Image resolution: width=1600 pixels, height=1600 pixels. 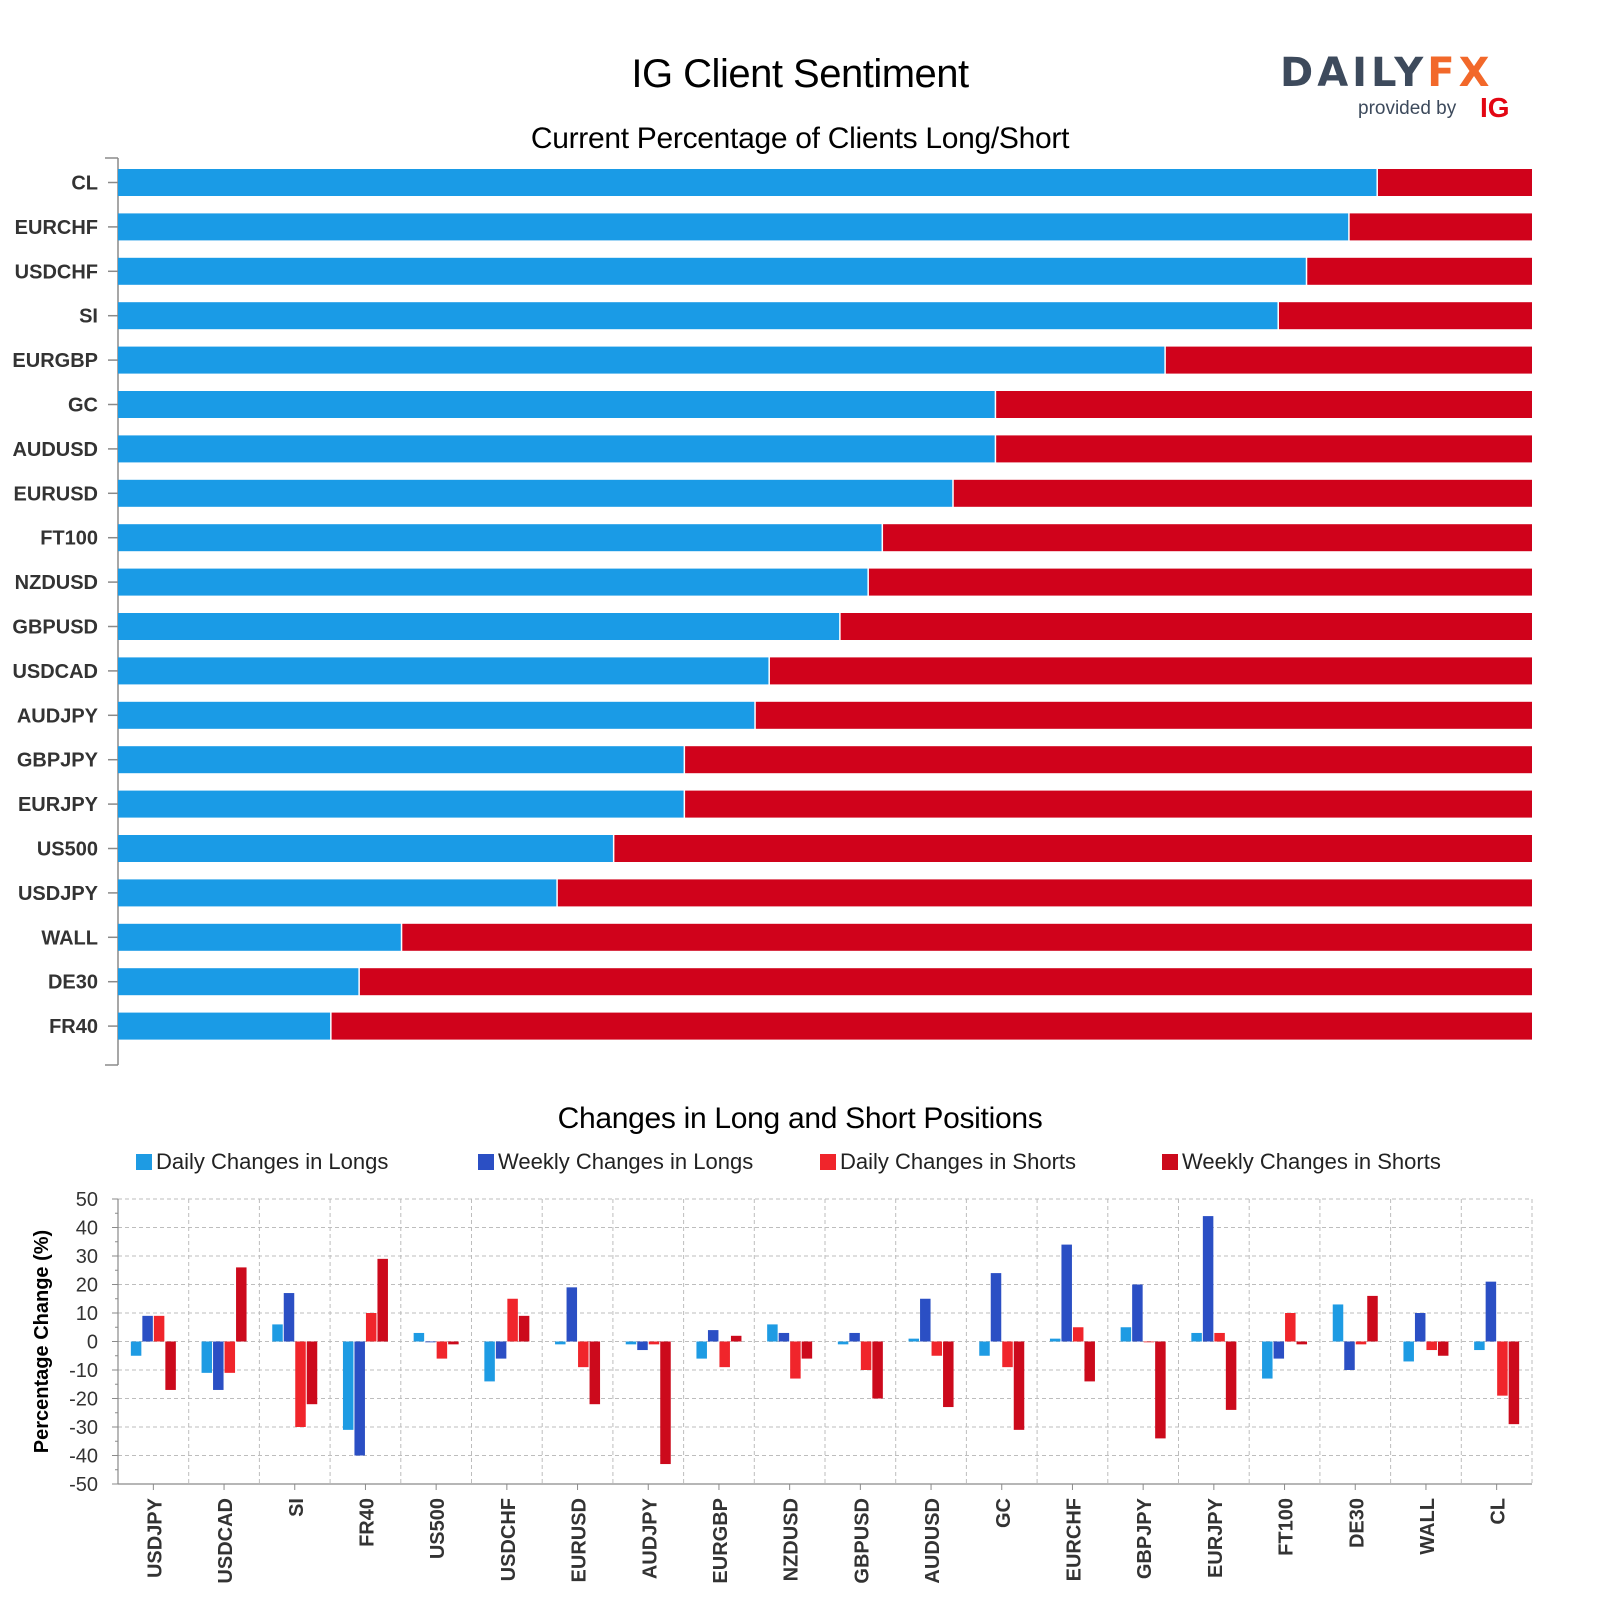 I want to click on bar-eurjpy-daily-changes-in-shorts, so click(x=1219, y=1337).